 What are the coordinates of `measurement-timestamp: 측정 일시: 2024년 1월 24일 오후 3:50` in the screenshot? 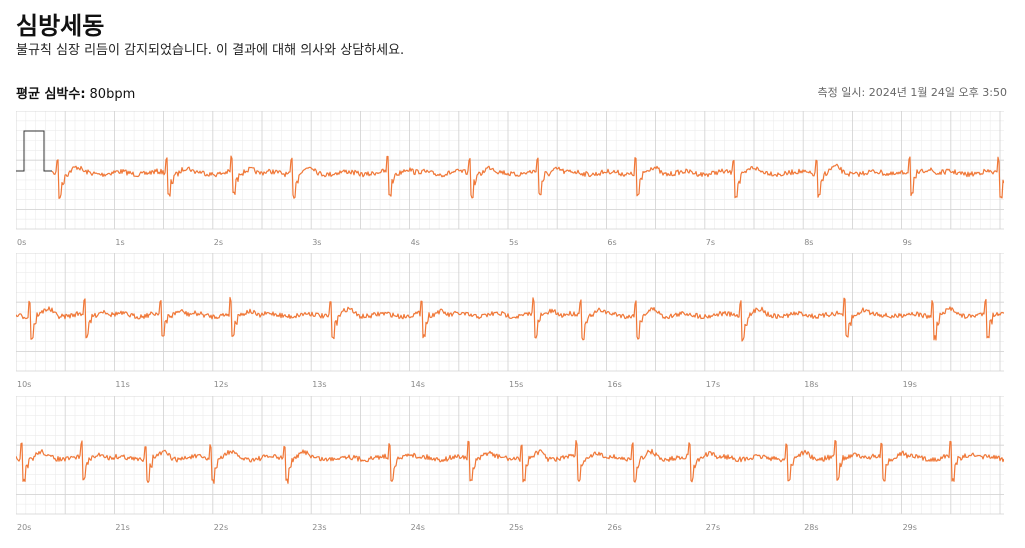 It's located at (912, 92).